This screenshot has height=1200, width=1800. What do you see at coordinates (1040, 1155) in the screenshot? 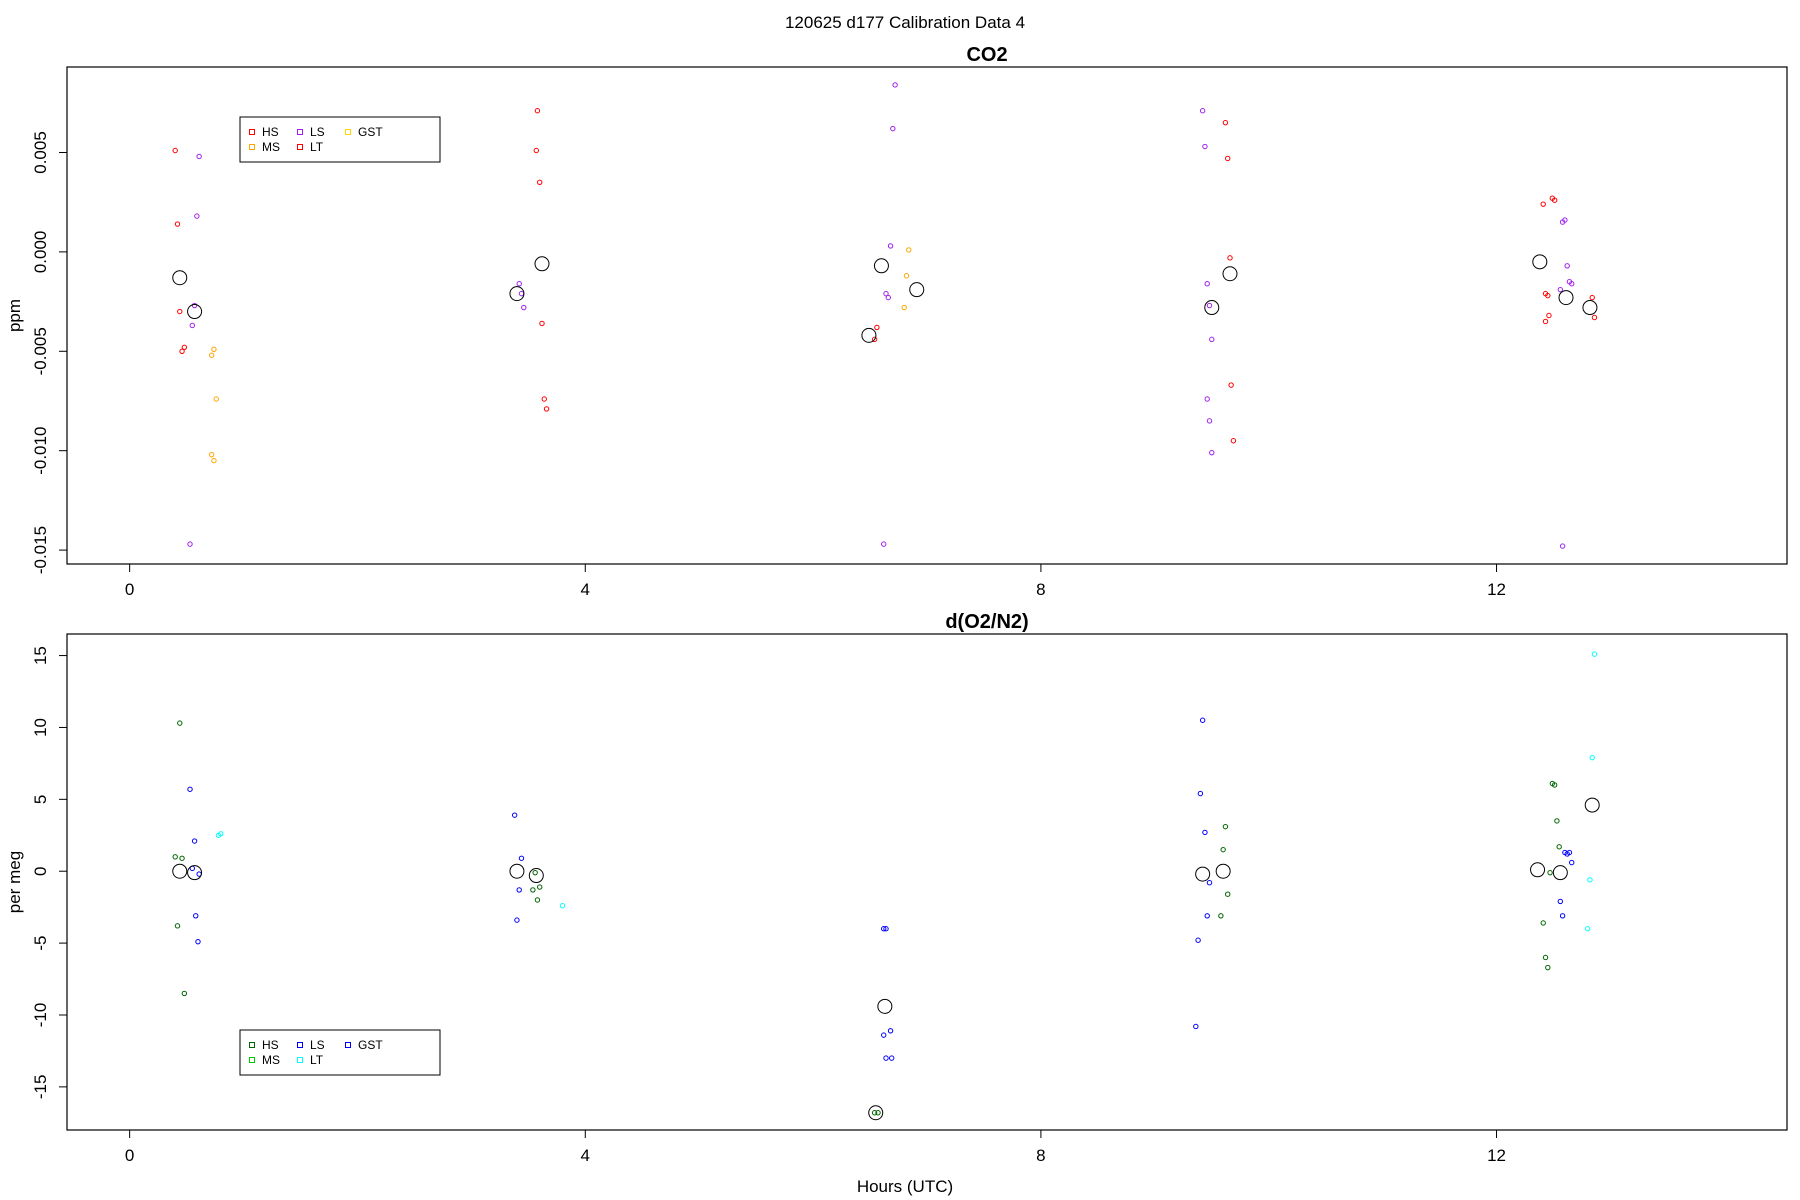
I see `o2n2-x-tick-label: 8` at bounding box center [1040, 1155].